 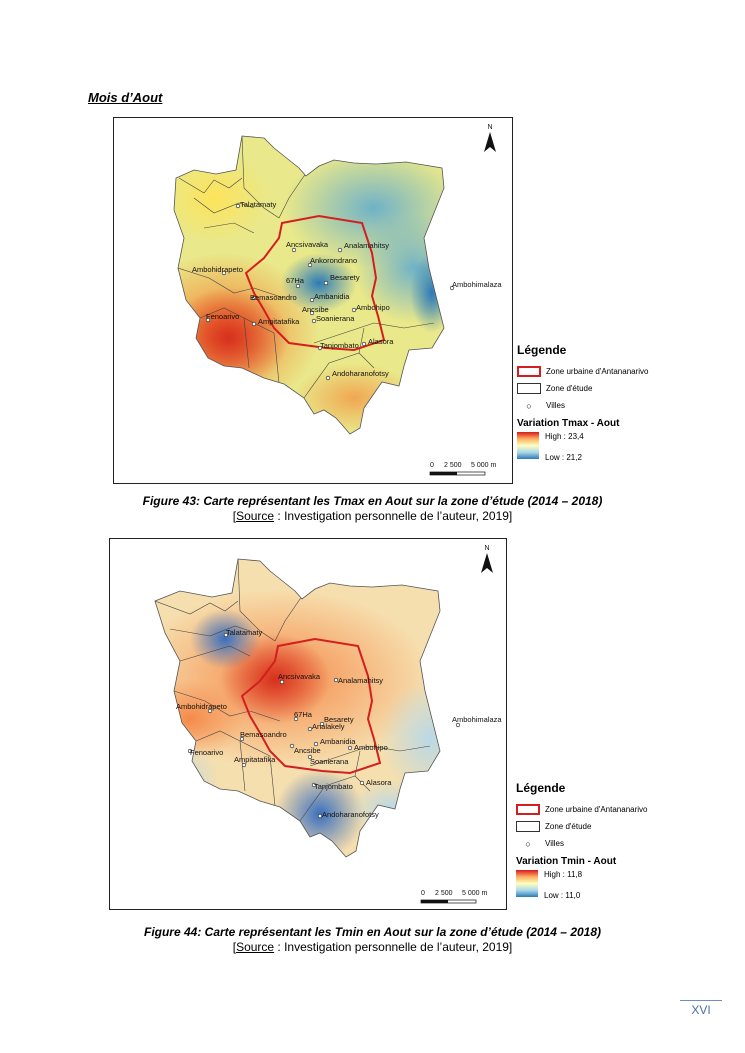 What do you see at coordinates (125, 97) in the screenshot?
I see `section-title: Mois d’Aout` at bounding box center [125, 97].